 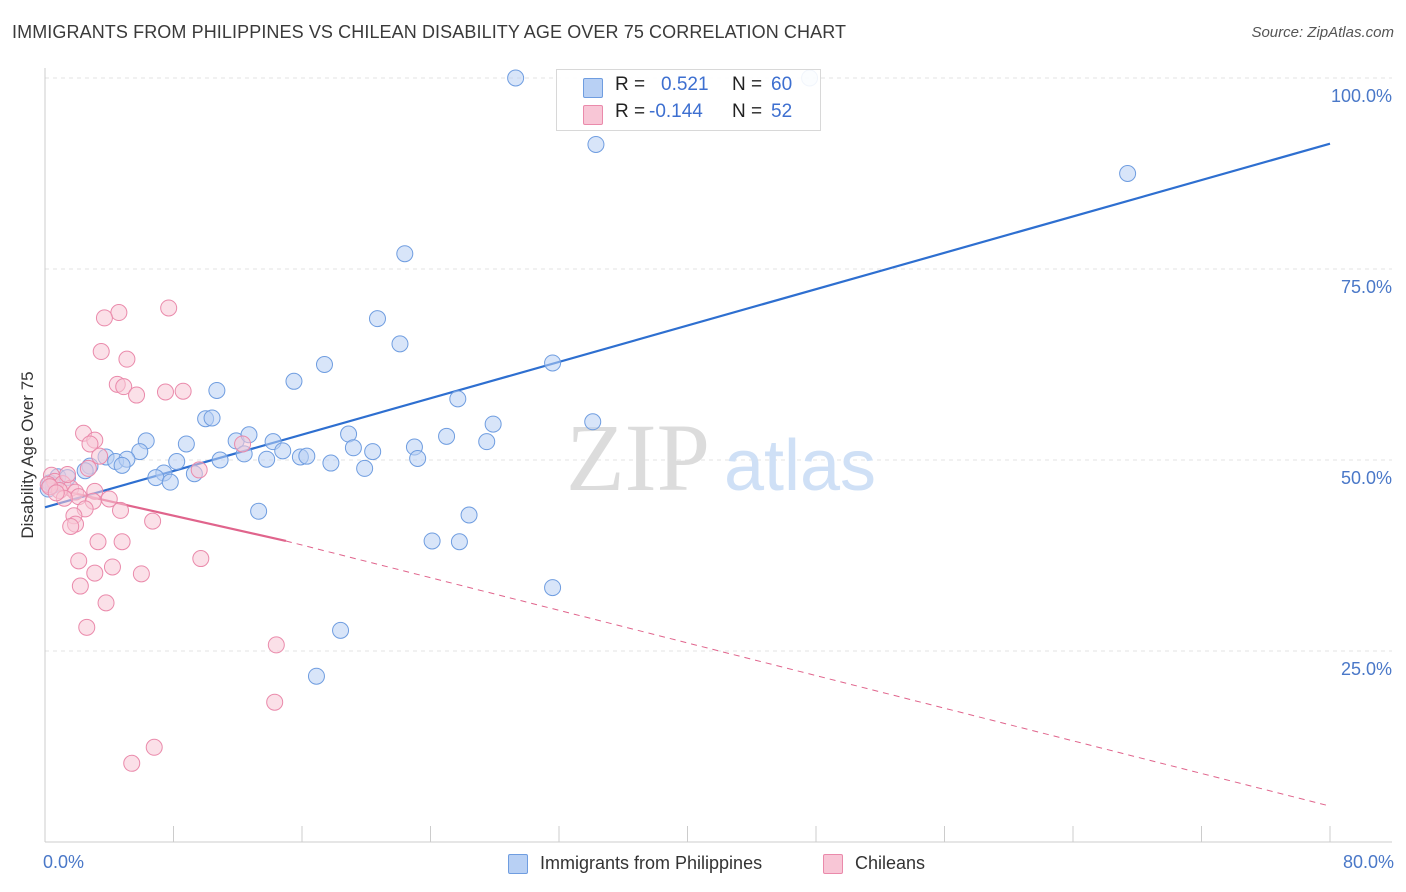 I want to click on swatch-chileans, so click(x=593, y=115).